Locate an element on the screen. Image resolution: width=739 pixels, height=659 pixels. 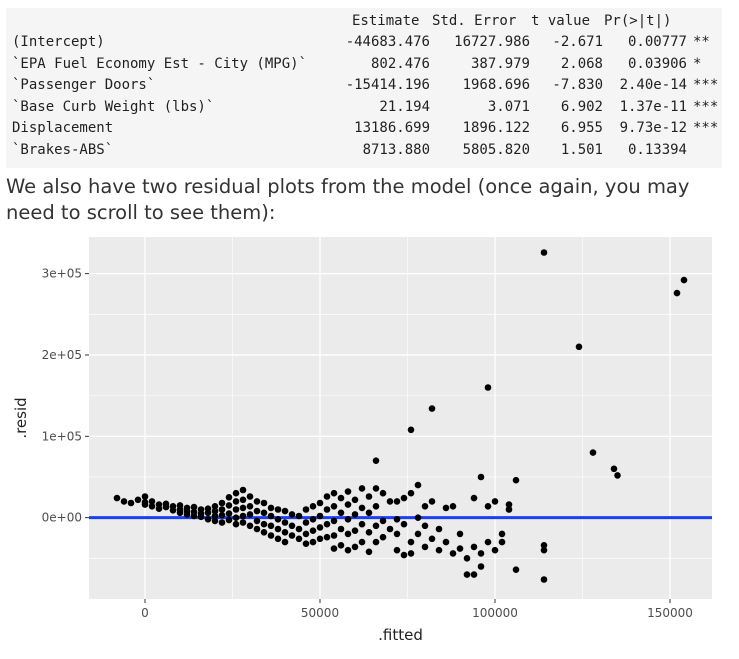
significance-stars: * is located at coordinates (697, 63).